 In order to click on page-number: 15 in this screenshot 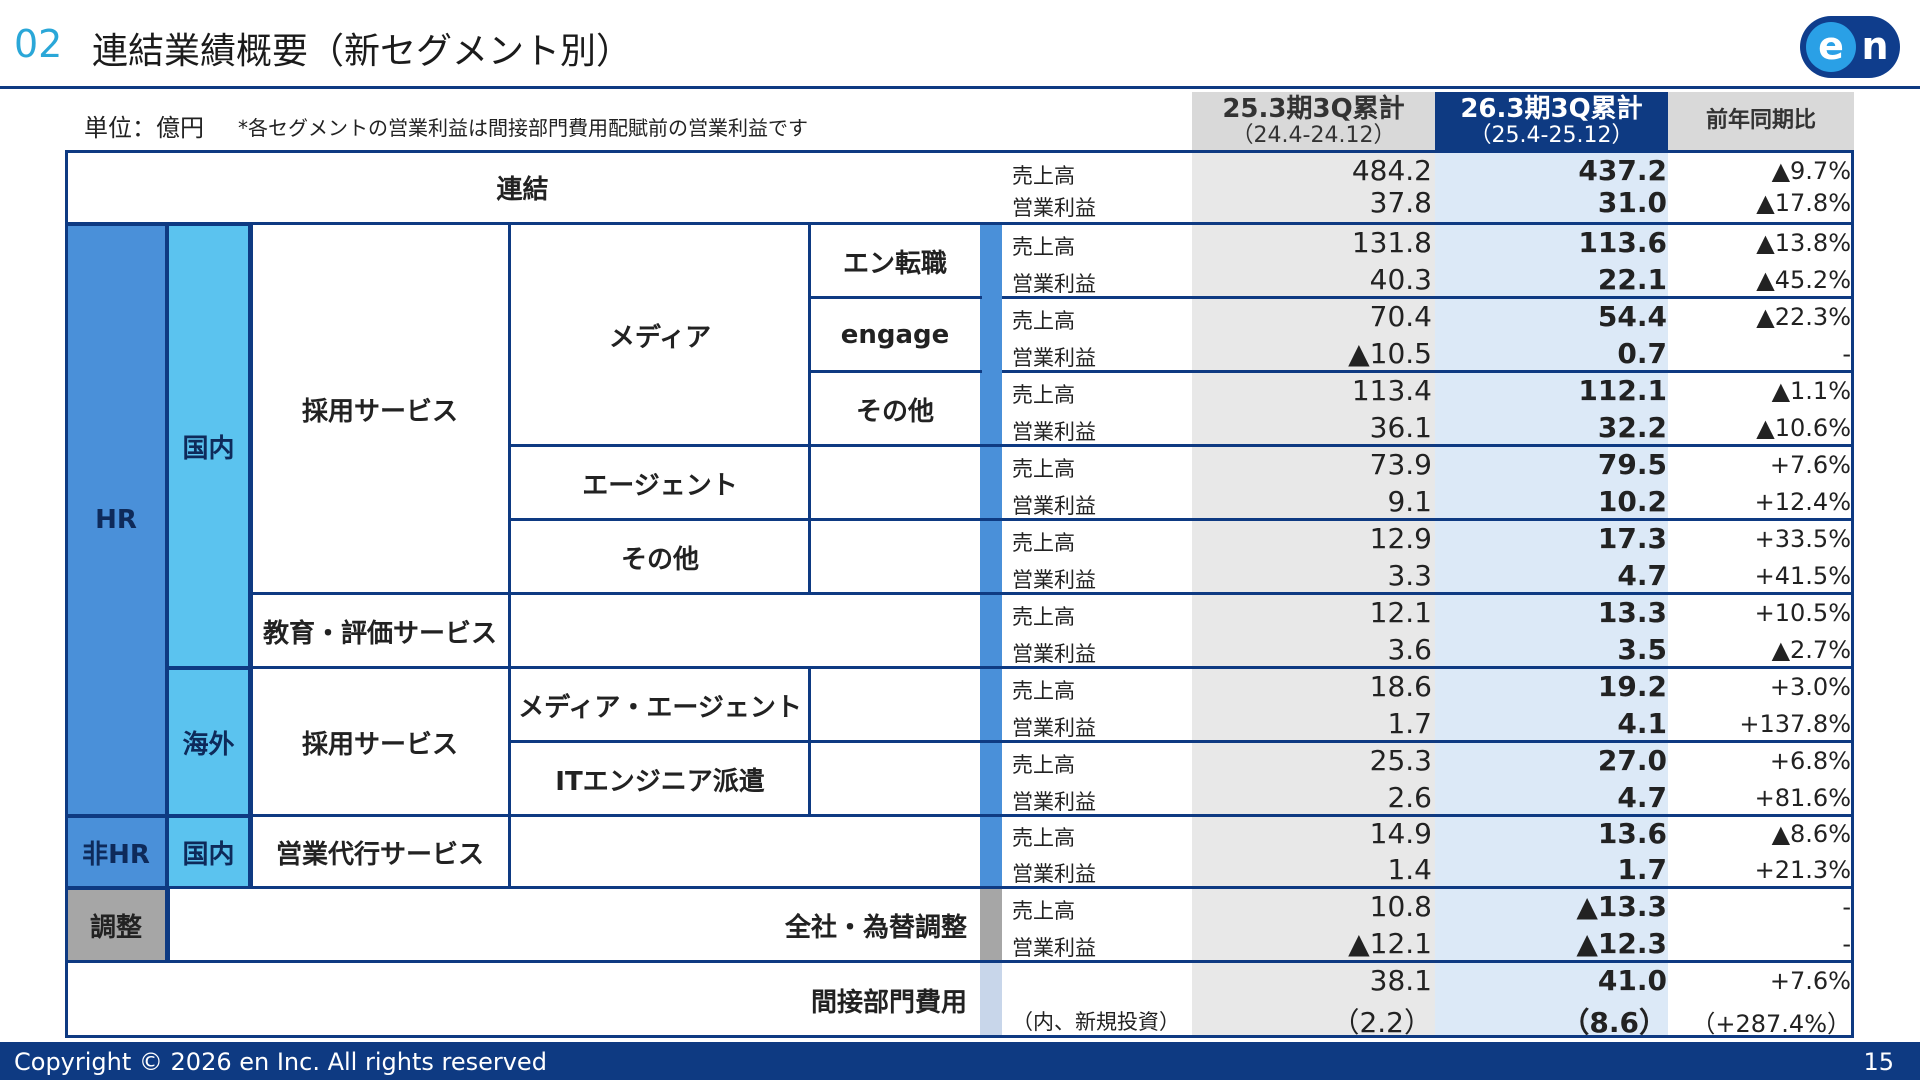, I will do `click(1878, 1062)`.